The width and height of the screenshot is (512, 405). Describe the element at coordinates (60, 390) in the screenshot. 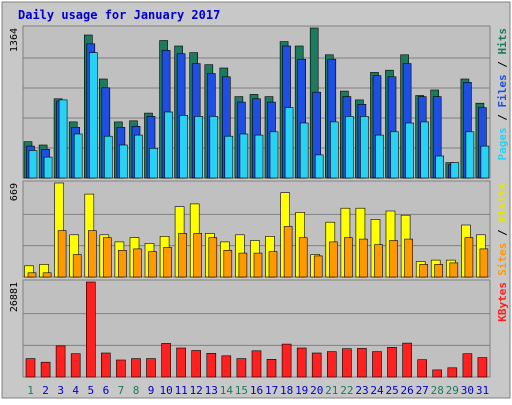

I see `x-tick-label-day-3: 3` at that location.